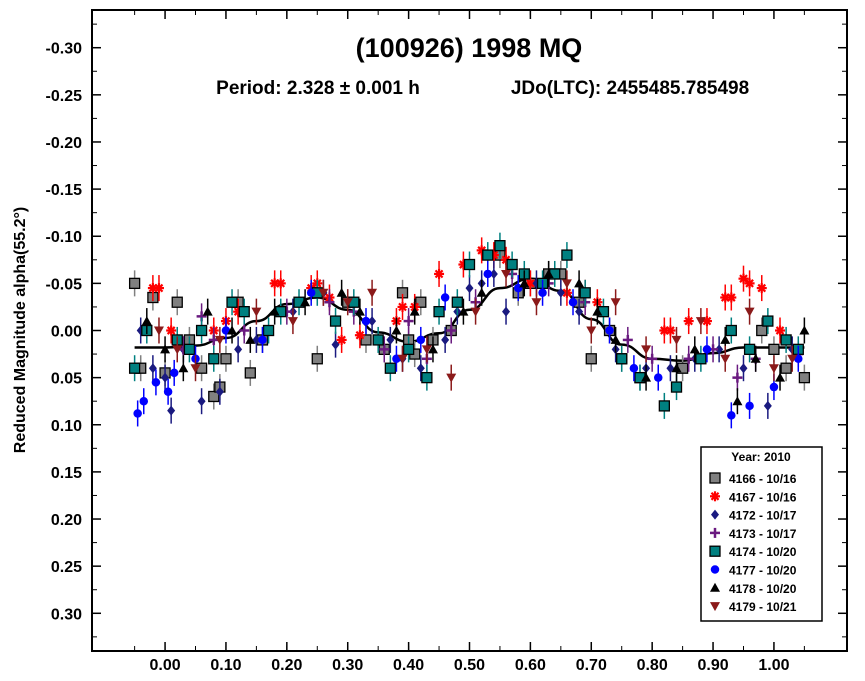  Describe the element at coordinates (66, 567) in the screenshot. I see `y-tick-label: 0.25` at that location.